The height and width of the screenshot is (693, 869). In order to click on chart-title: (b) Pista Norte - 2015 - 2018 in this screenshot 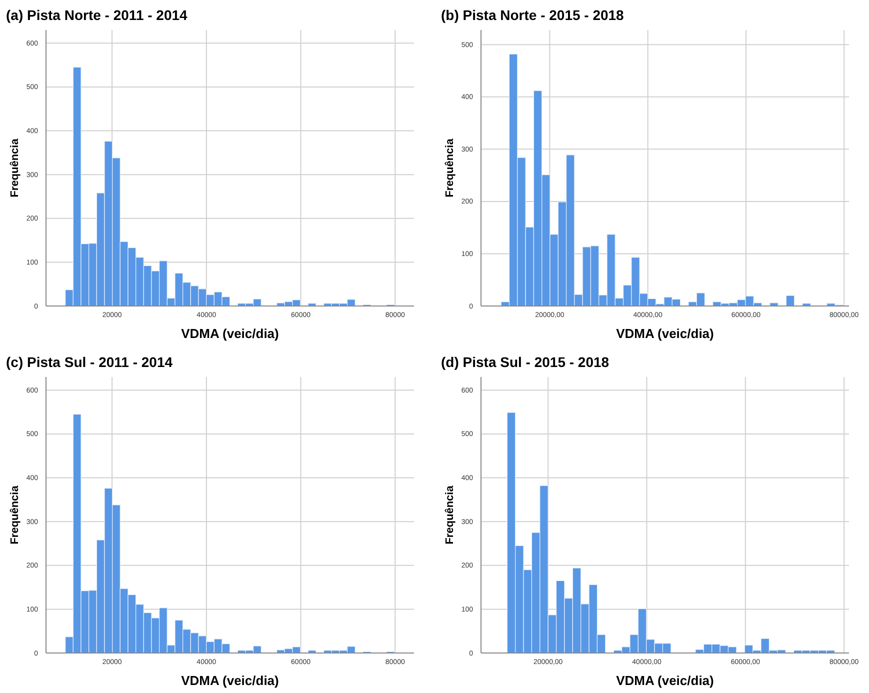, I will do `click(532, 15)`.